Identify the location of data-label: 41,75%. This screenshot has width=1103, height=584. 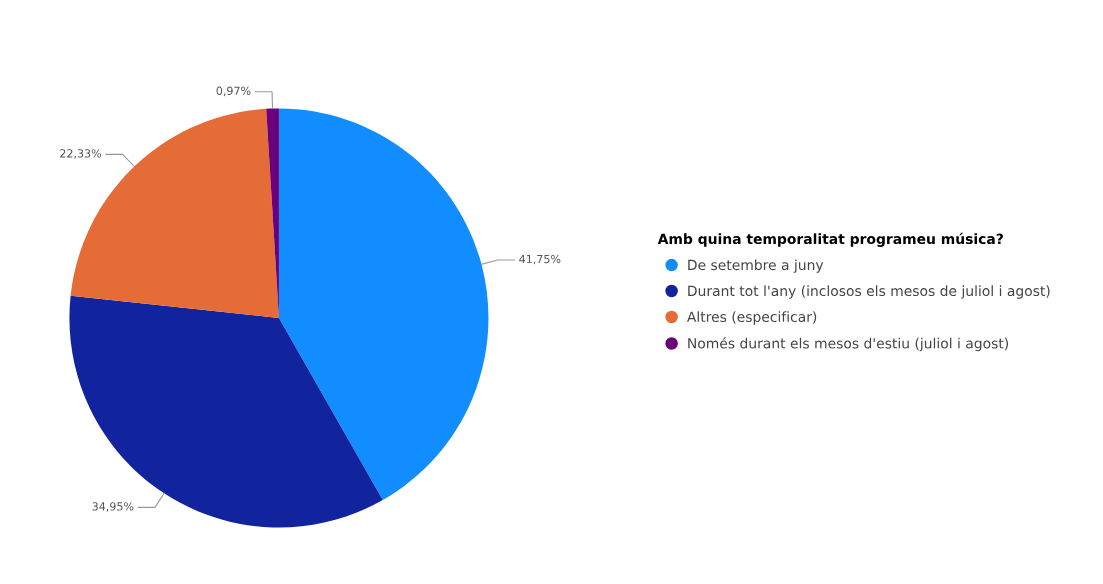
(540, 259).